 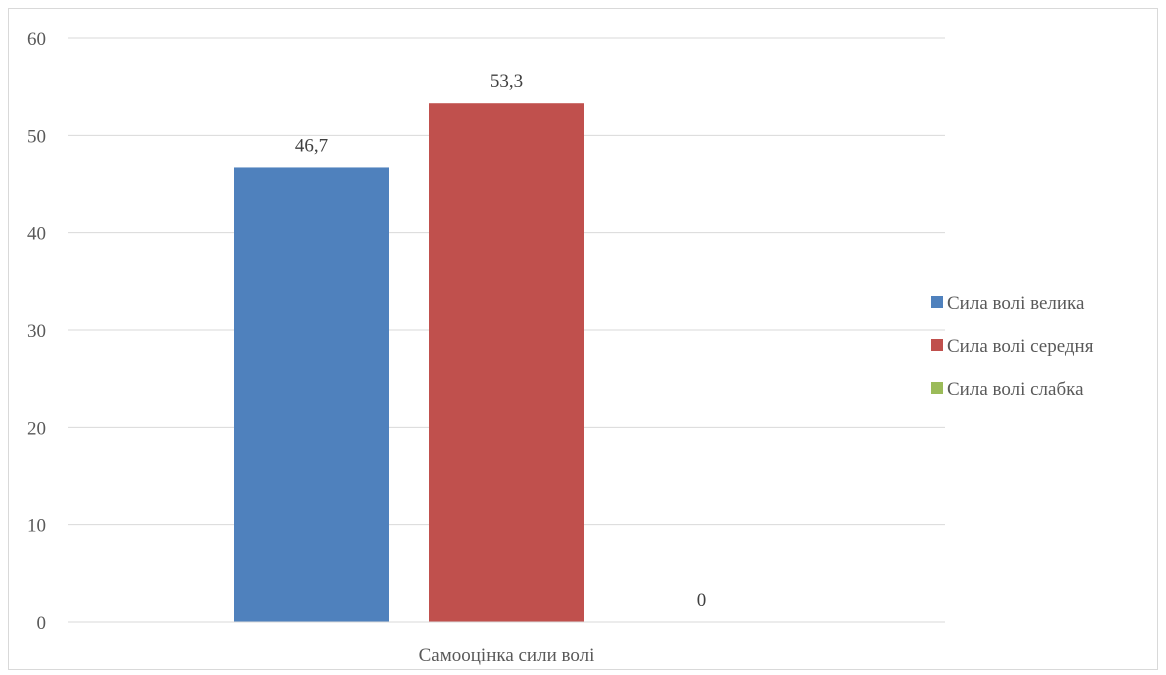 What do you see at coordinates (42, 623) in the screenshot?
I see `y-tick-label: 0` at bounding box center [42, 623].